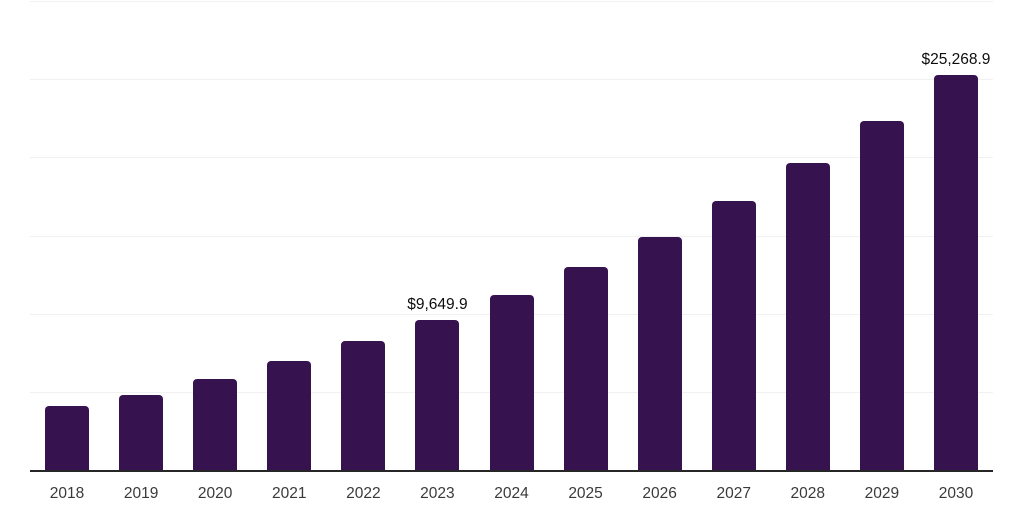 The image size is (1024, 512). I want to click on x-axis-label-2022: 2022, so click(363, 493).